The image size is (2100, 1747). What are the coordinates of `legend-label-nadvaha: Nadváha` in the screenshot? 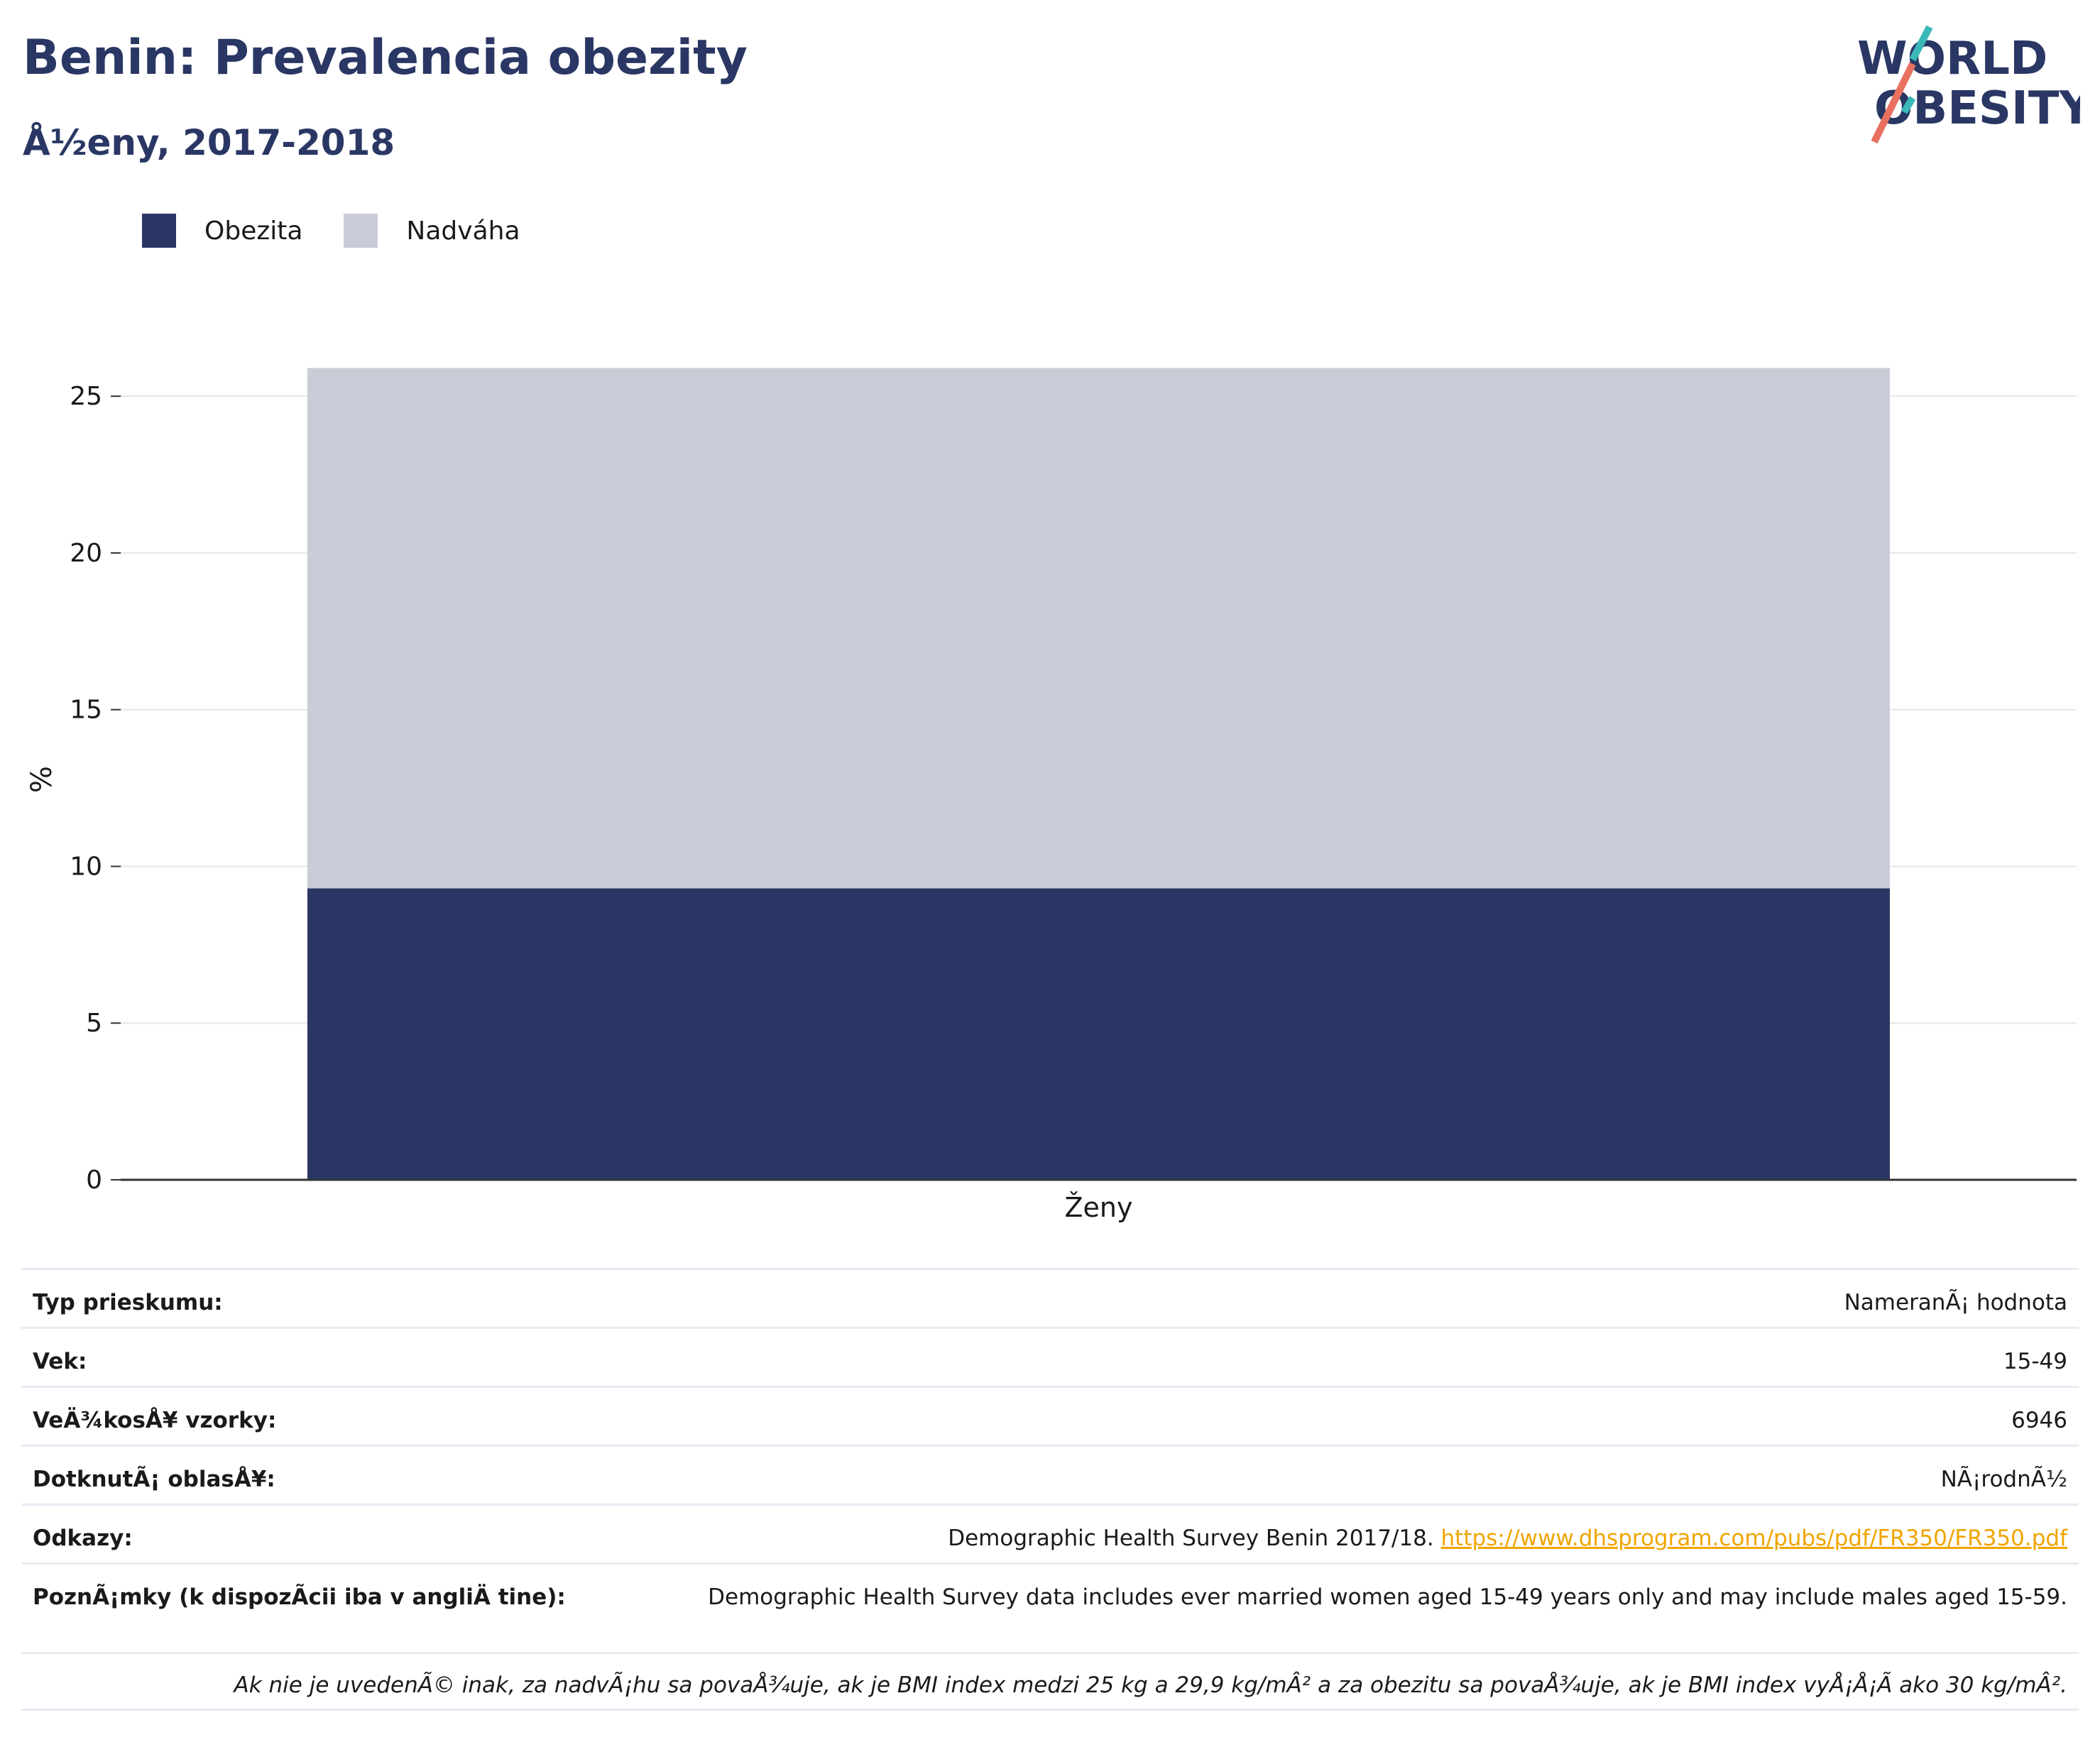 It's located at (463, 231).